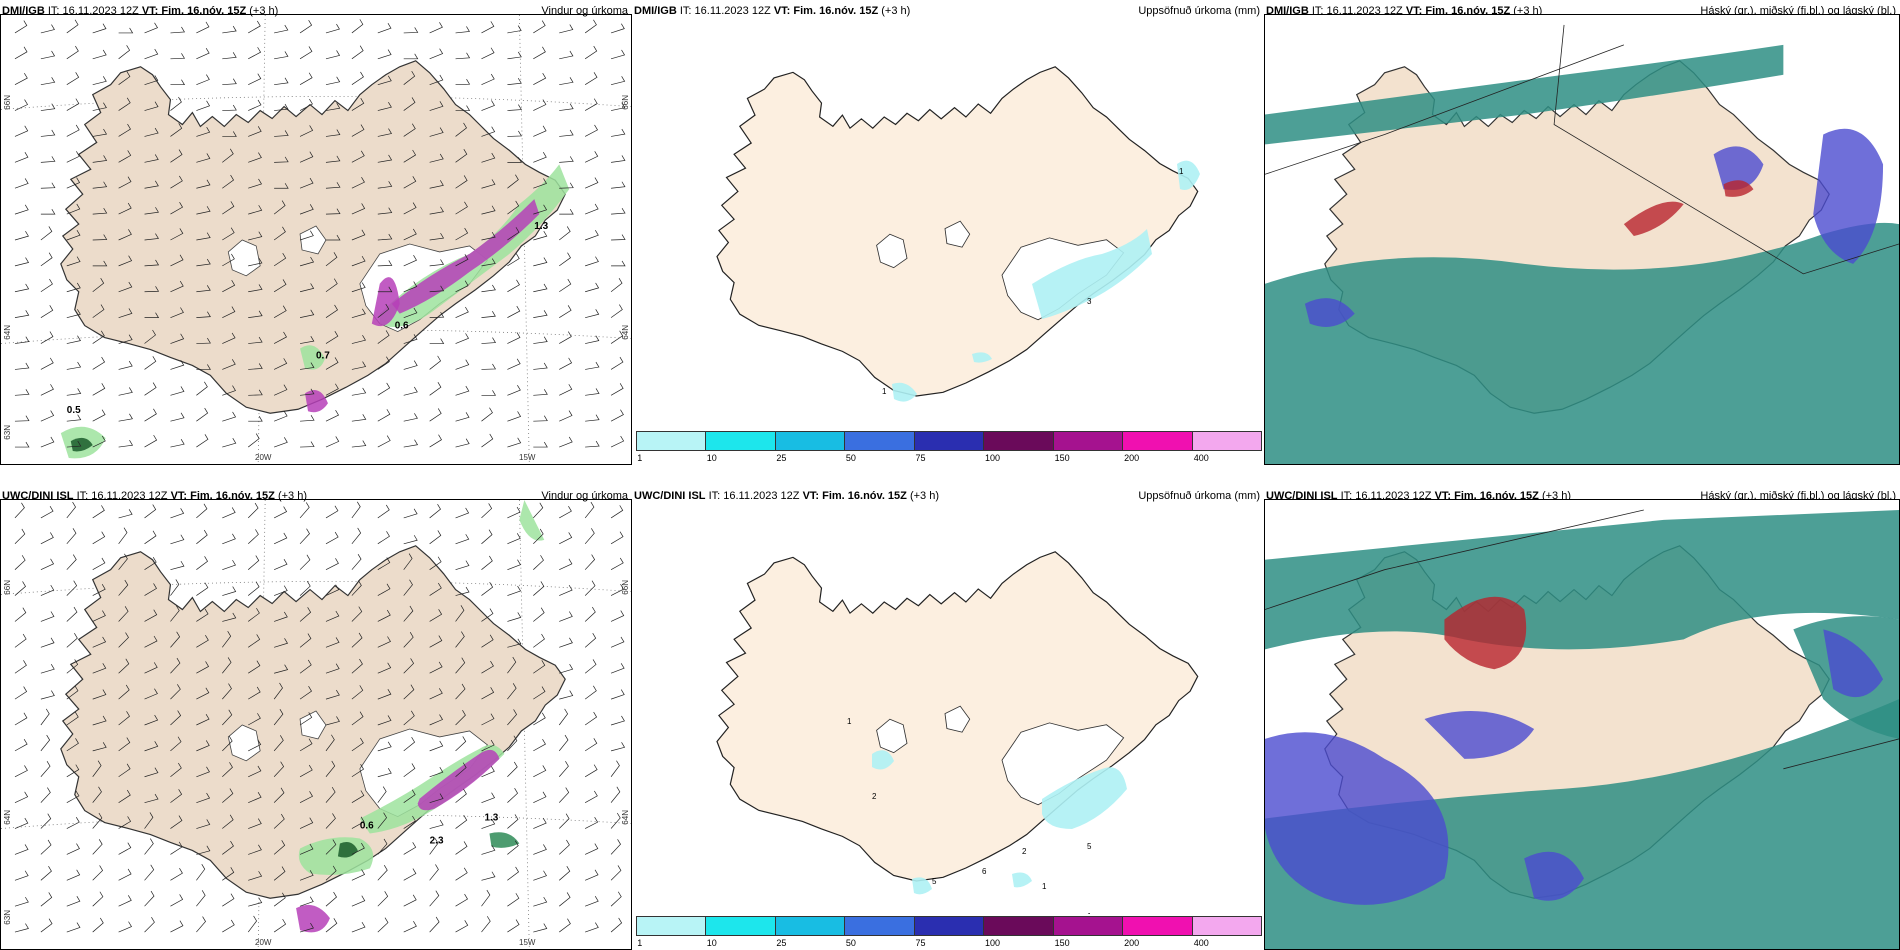  What do you see at coordinates (958, 234) in the screenshot?
I see `precip-map: 1 3 1` at bounding box center [958, 234].